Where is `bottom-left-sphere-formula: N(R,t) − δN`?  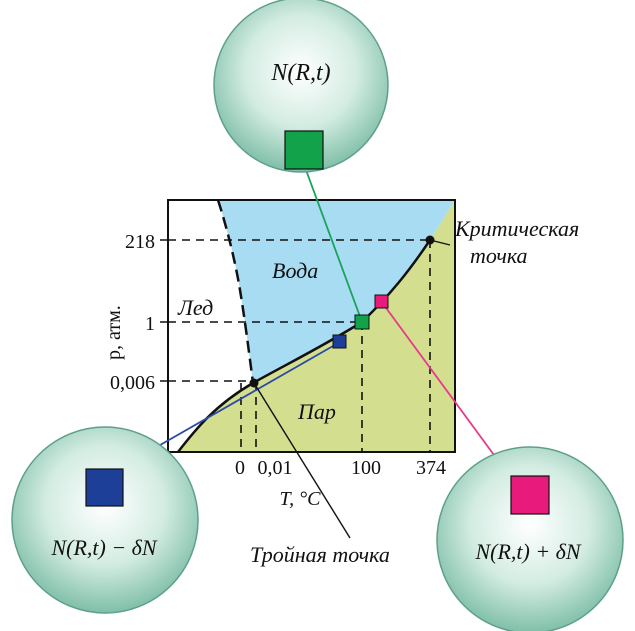 bottom-left-sphere-formula: N(R,t) − δN is located at coordinates (103, 547).